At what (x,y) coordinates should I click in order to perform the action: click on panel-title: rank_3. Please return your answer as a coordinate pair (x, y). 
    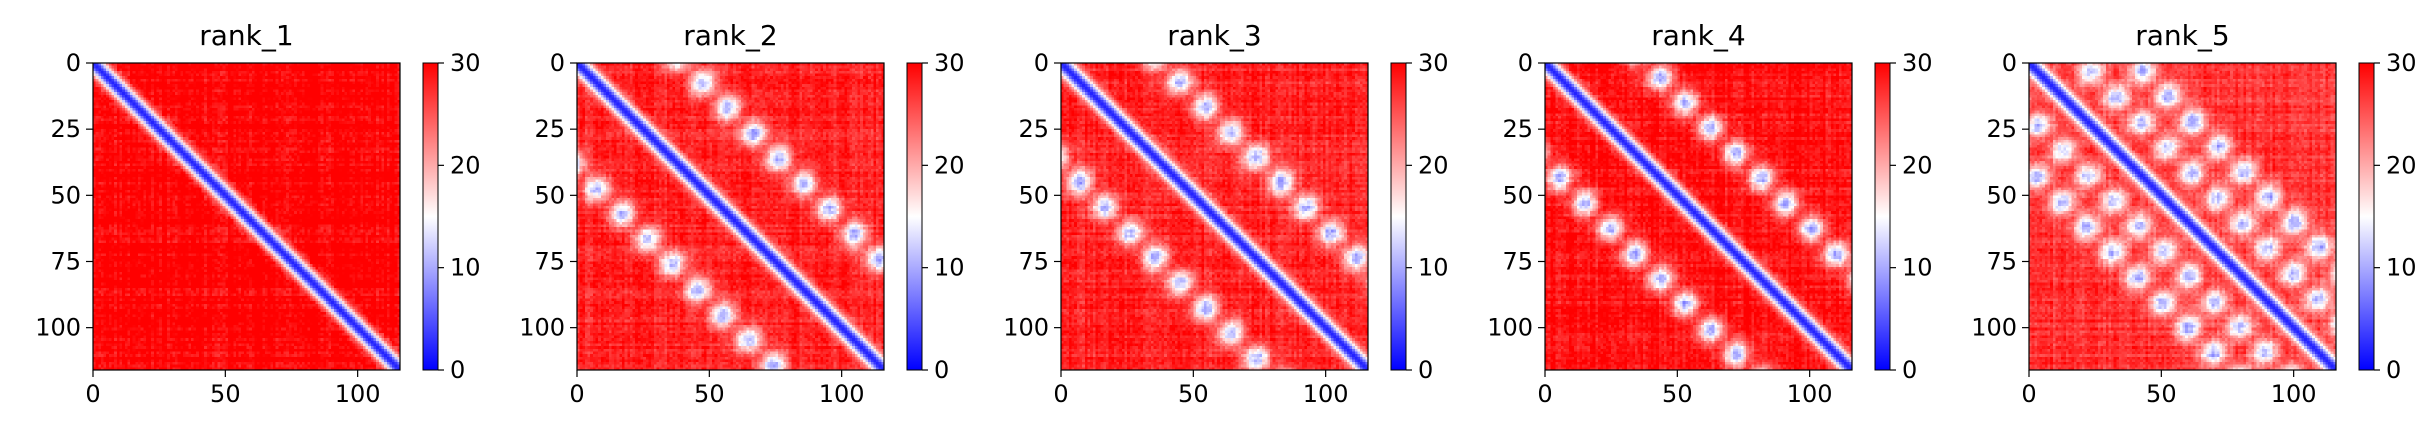
    Looking at the image, I should click on (1214, 35).